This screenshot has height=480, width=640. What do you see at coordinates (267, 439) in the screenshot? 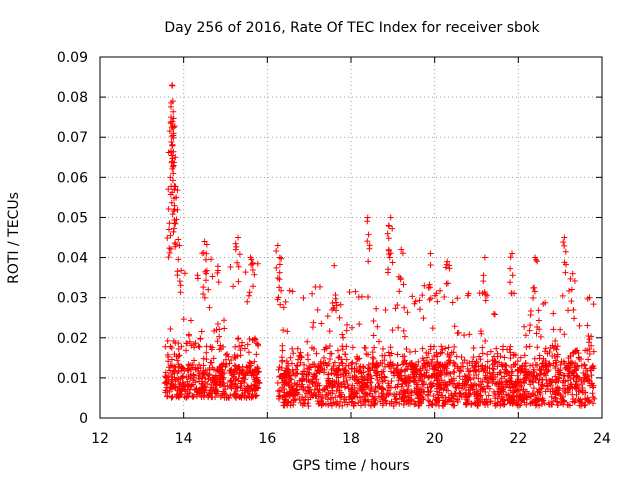
I see `x-tick-label: 16` at bounding box center [267, 439].